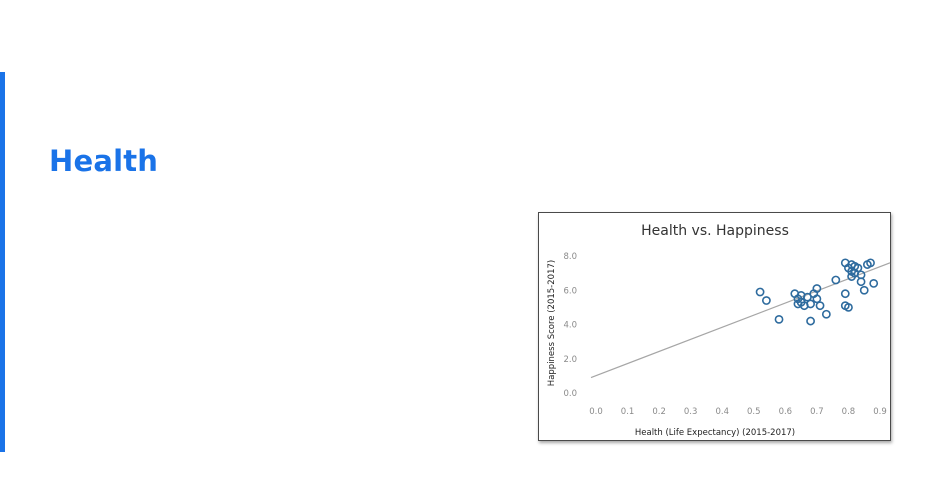  What do you see at coordinates (817, 412) in the screenshot?
I see `x-tick-label: 0.7` at bounding box center [817, 412].